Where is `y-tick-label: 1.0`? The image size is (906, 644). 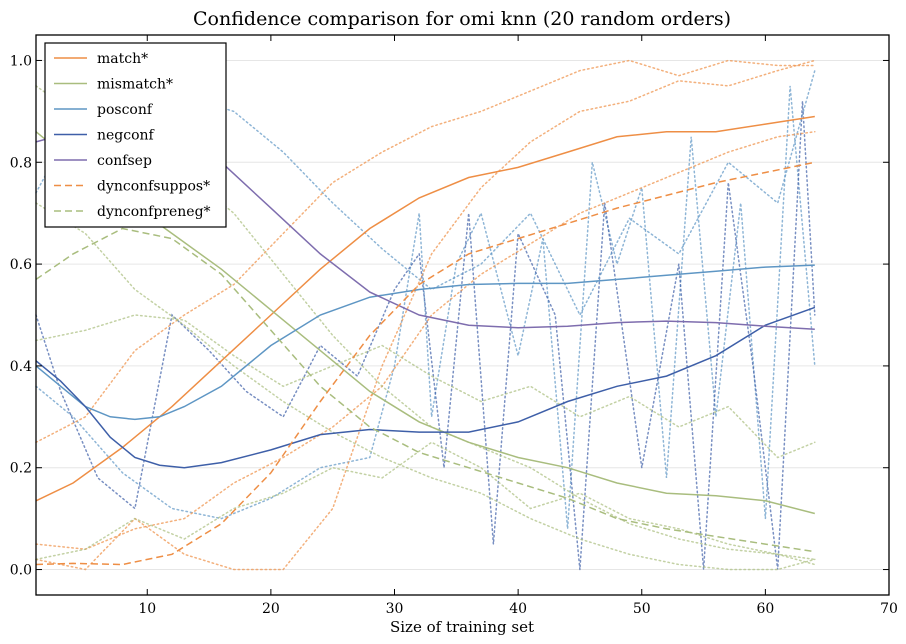
y-tick-label: 1.0 is located at coordinates (21, 61).